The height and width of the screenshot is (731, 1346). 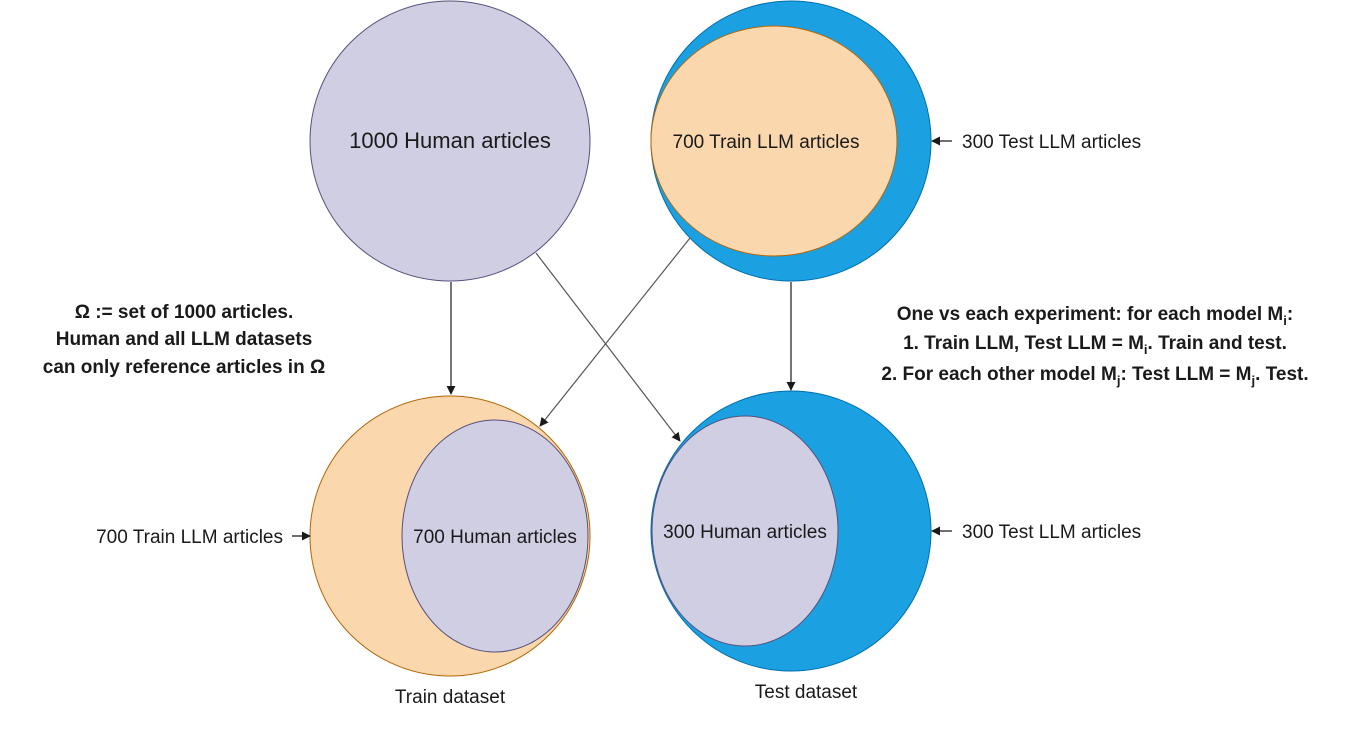 What do you see at coordinates (184, 312) in the screenshot?
I see `omega-note-line1: Ω := set of 1000 articles.` at bounding box center [184, 312].